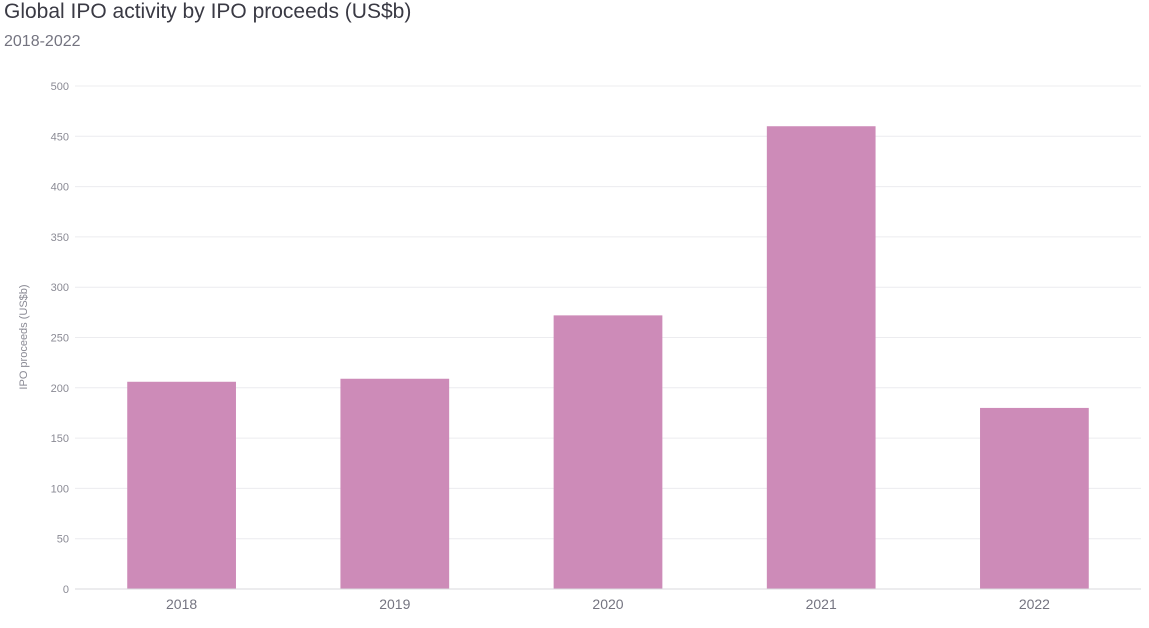 This screenshot has width=1149, height=628. I want to click on y-tick-label: 300, so click(60, 288).